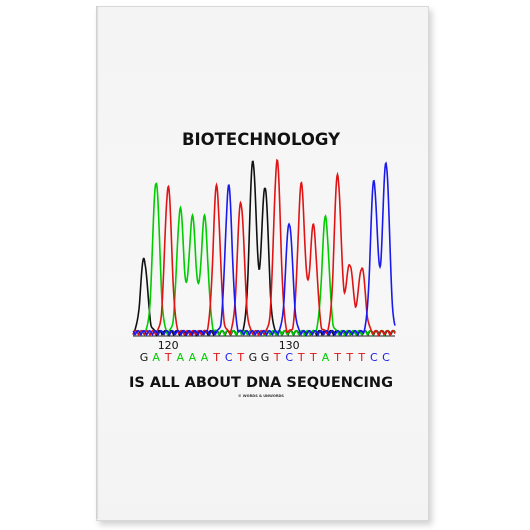  Describe the element at coordinates (229, 345) in the screenshot. I see `position-labels: 120 130` at that location.